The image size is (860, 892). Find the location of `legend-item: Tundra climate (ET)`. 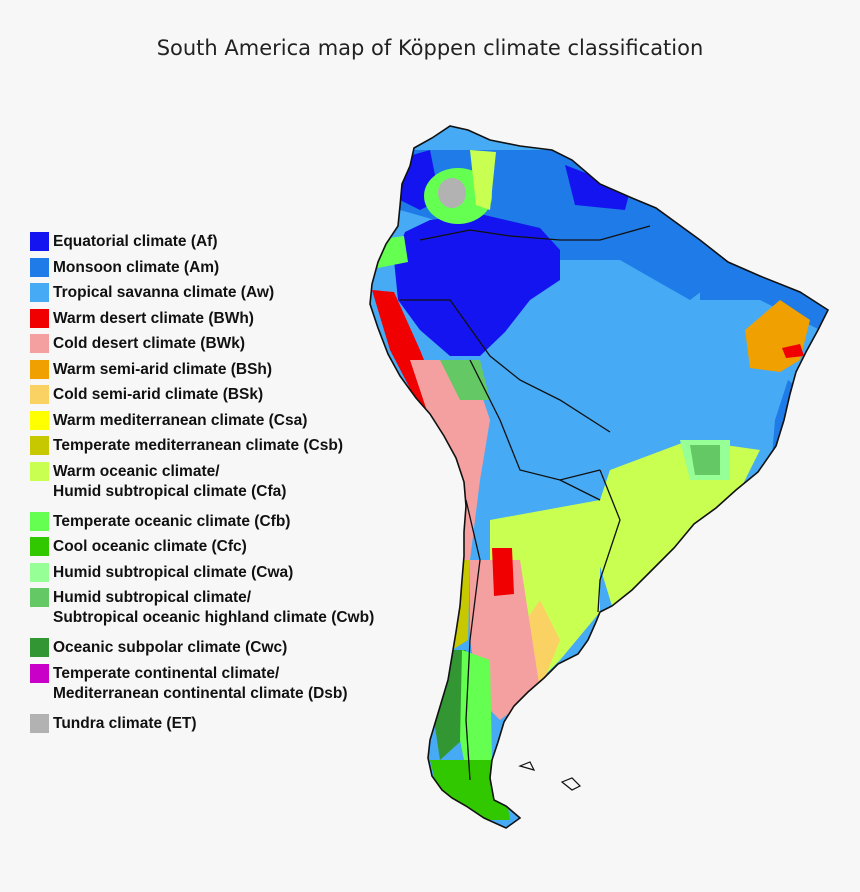

legend-item: Tundra climate (ET) is located at coordinates (113, 723).